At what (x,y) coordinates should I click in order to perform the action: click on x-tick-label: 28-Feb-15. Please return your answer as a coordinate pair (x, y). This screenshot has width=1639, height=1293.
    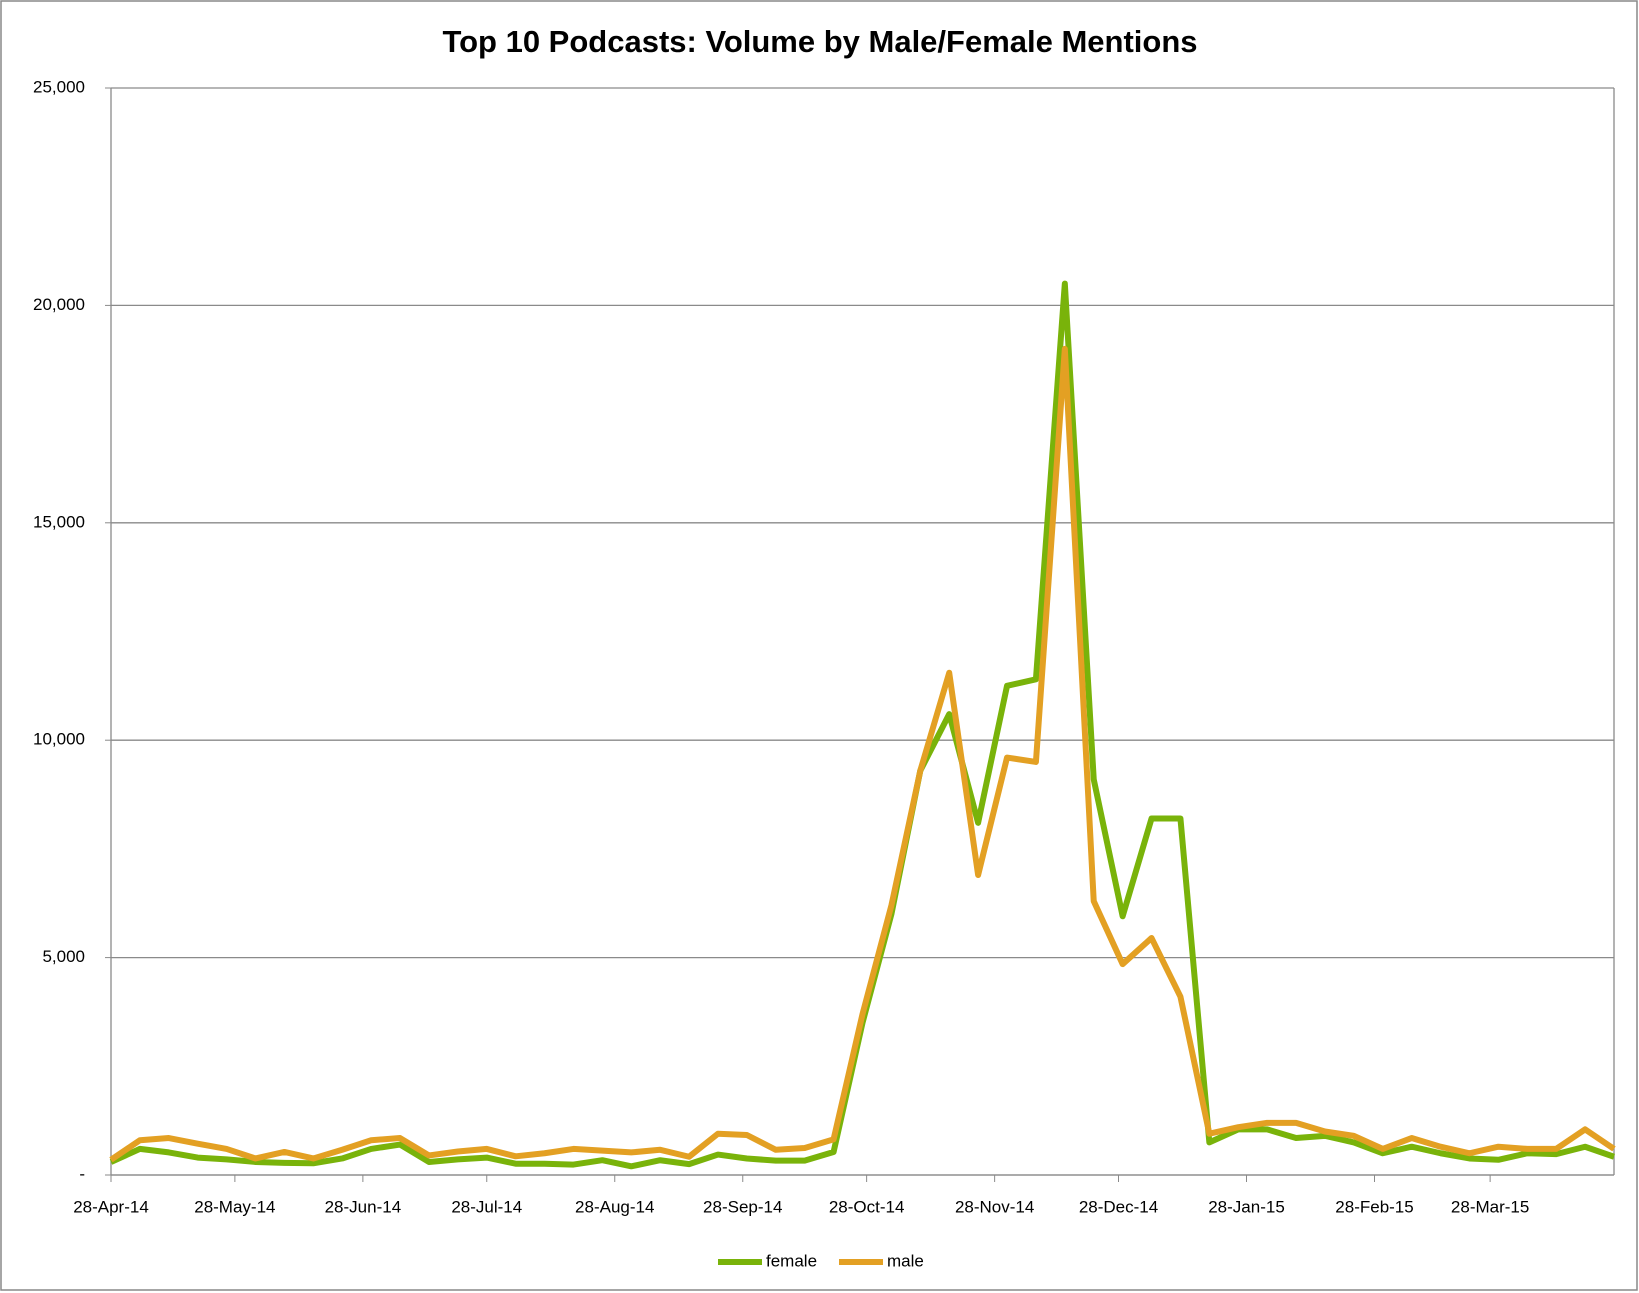
    Looking at the image, I should click on (1374, 1206).